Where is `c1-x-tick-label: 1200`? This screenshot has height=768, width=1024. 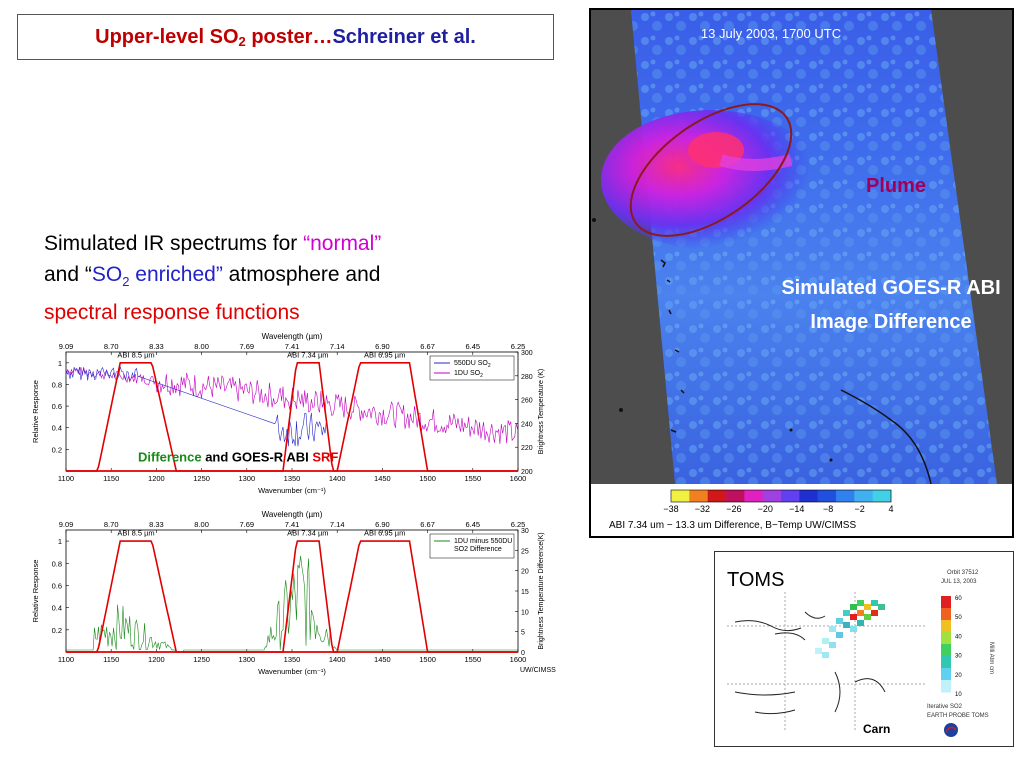
c1-x-tick-label: 1200 is located at coordinates (156, 478).